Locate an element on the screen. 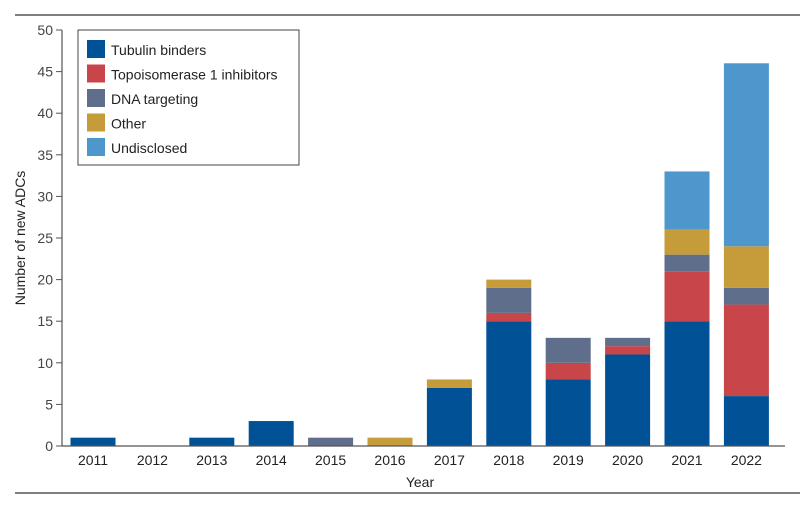  legend-label: Undisclosed is located at coordinates (149, 148).